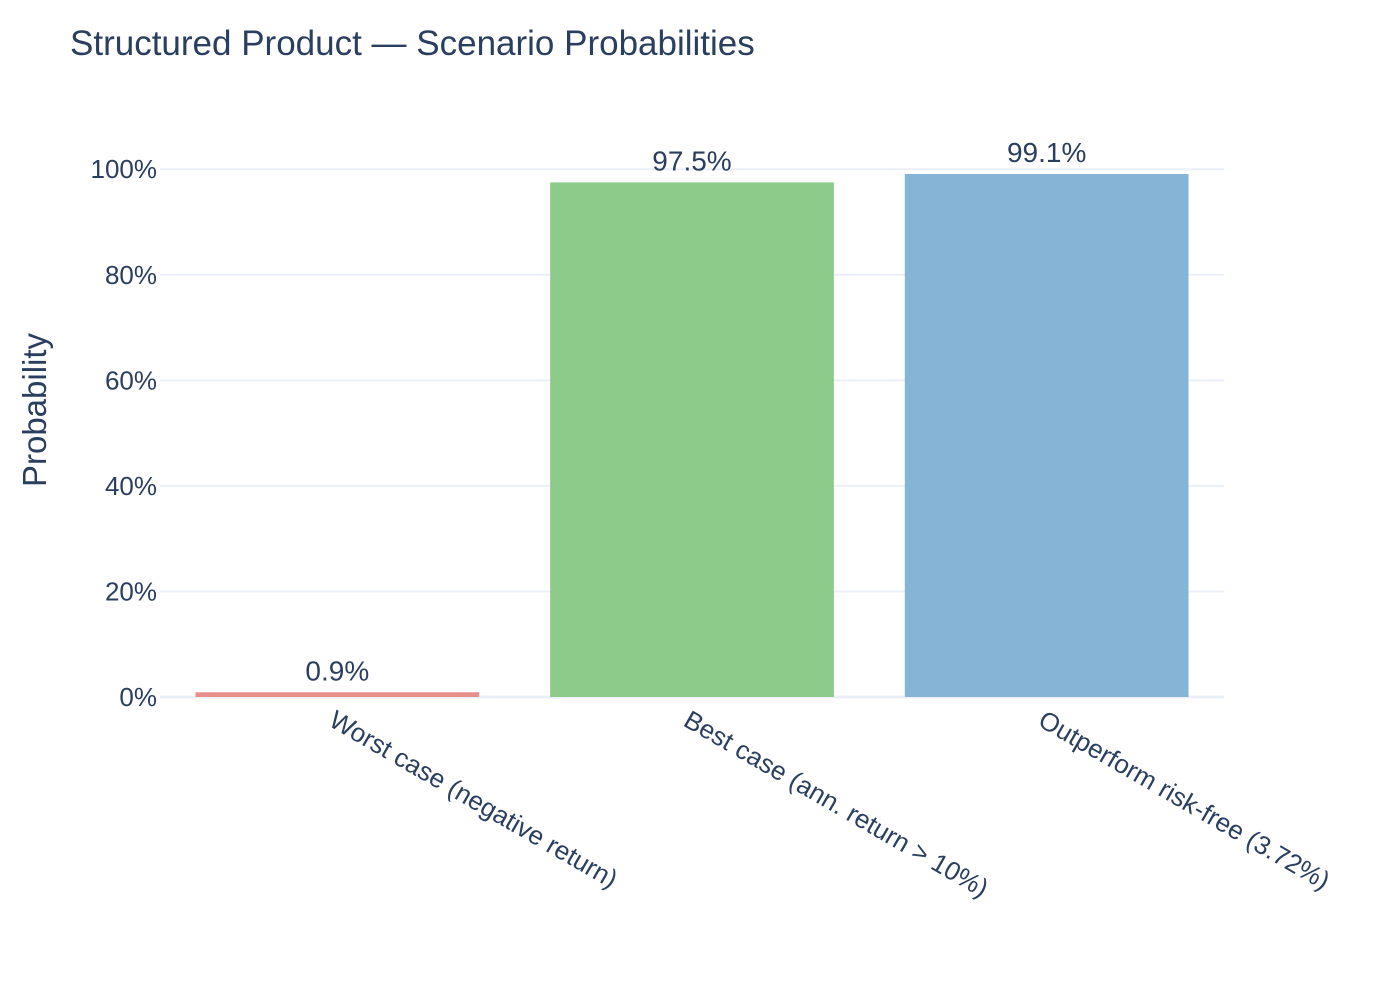 The height and width of the screenshot is (1000, 1400). Describe the element at coordinates (124, 169) in the screenshot. I see `y-tick-label: 100%` at that location.